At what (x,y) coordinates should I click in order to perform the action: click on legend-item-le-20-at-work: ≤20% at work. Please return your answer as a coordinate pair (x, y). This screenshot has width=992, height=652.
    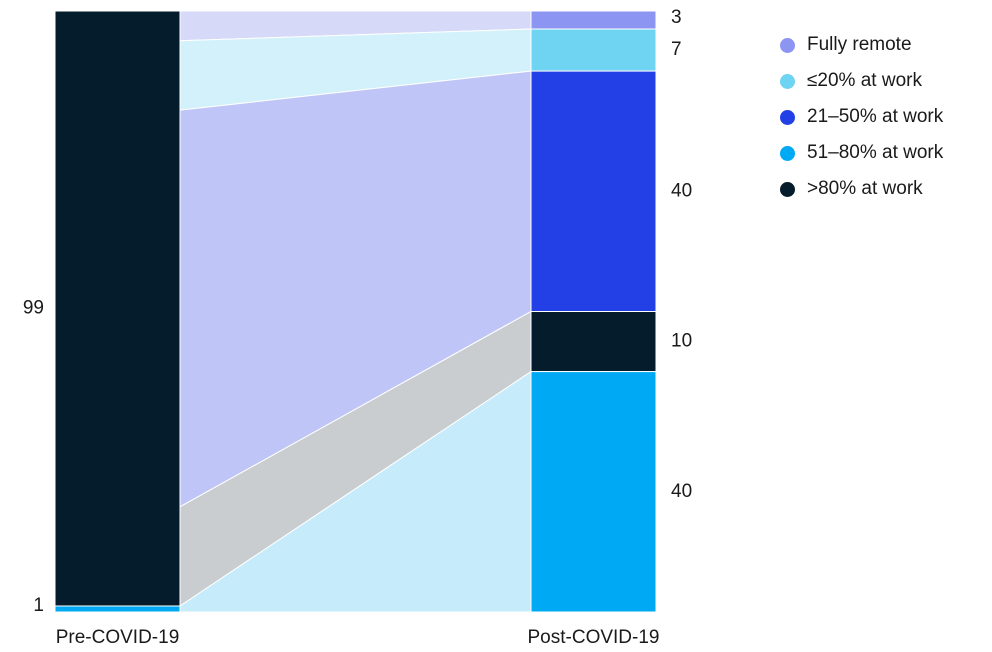
    Looking at the image, I should click on (861, 81).